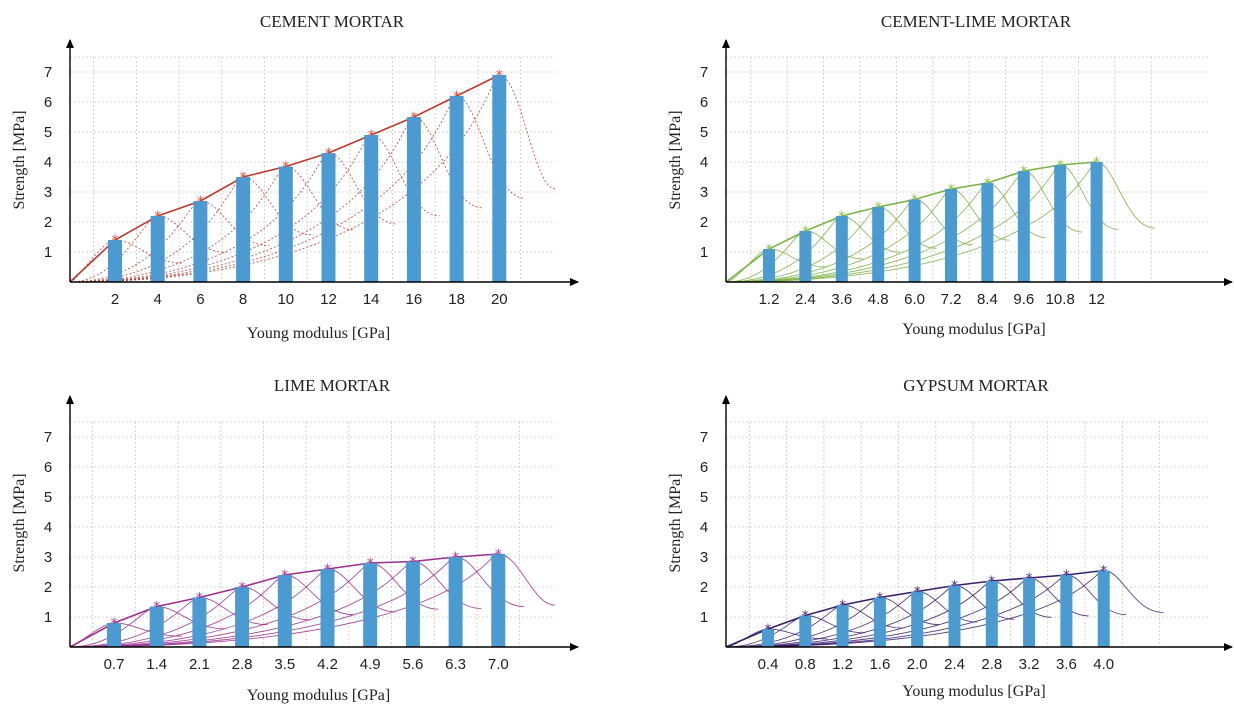 This screenshot has width=1234, height=704. What do you see at coordinates (976, 385) in the screenshot?
I see `chart-title: GYPSUM MORTAR` at bounding box center [976, 385].